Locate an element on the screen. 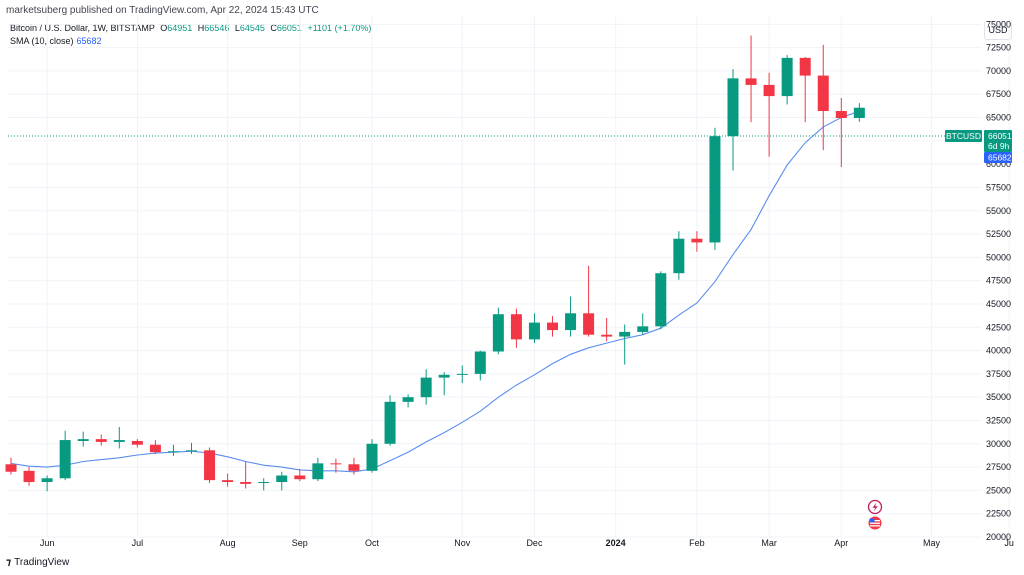  x-tick-label: Sep is located at coordinates (300, 543).